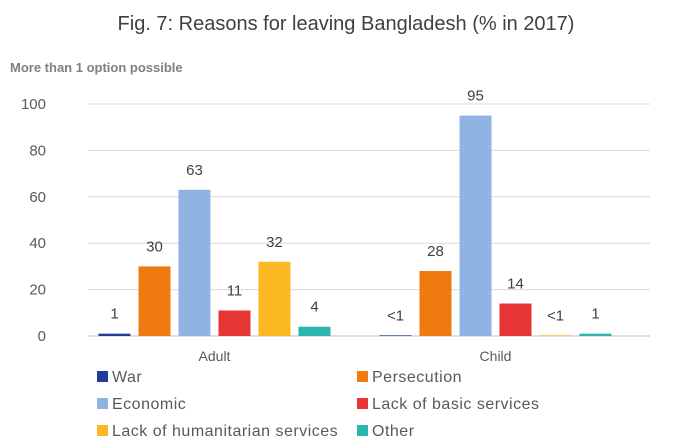 This screenshot has height=447, width=675. What do you see at coordinates (127, 377) in the screenshot?
I see `legend-label: War` at bounding box center [127, 377].